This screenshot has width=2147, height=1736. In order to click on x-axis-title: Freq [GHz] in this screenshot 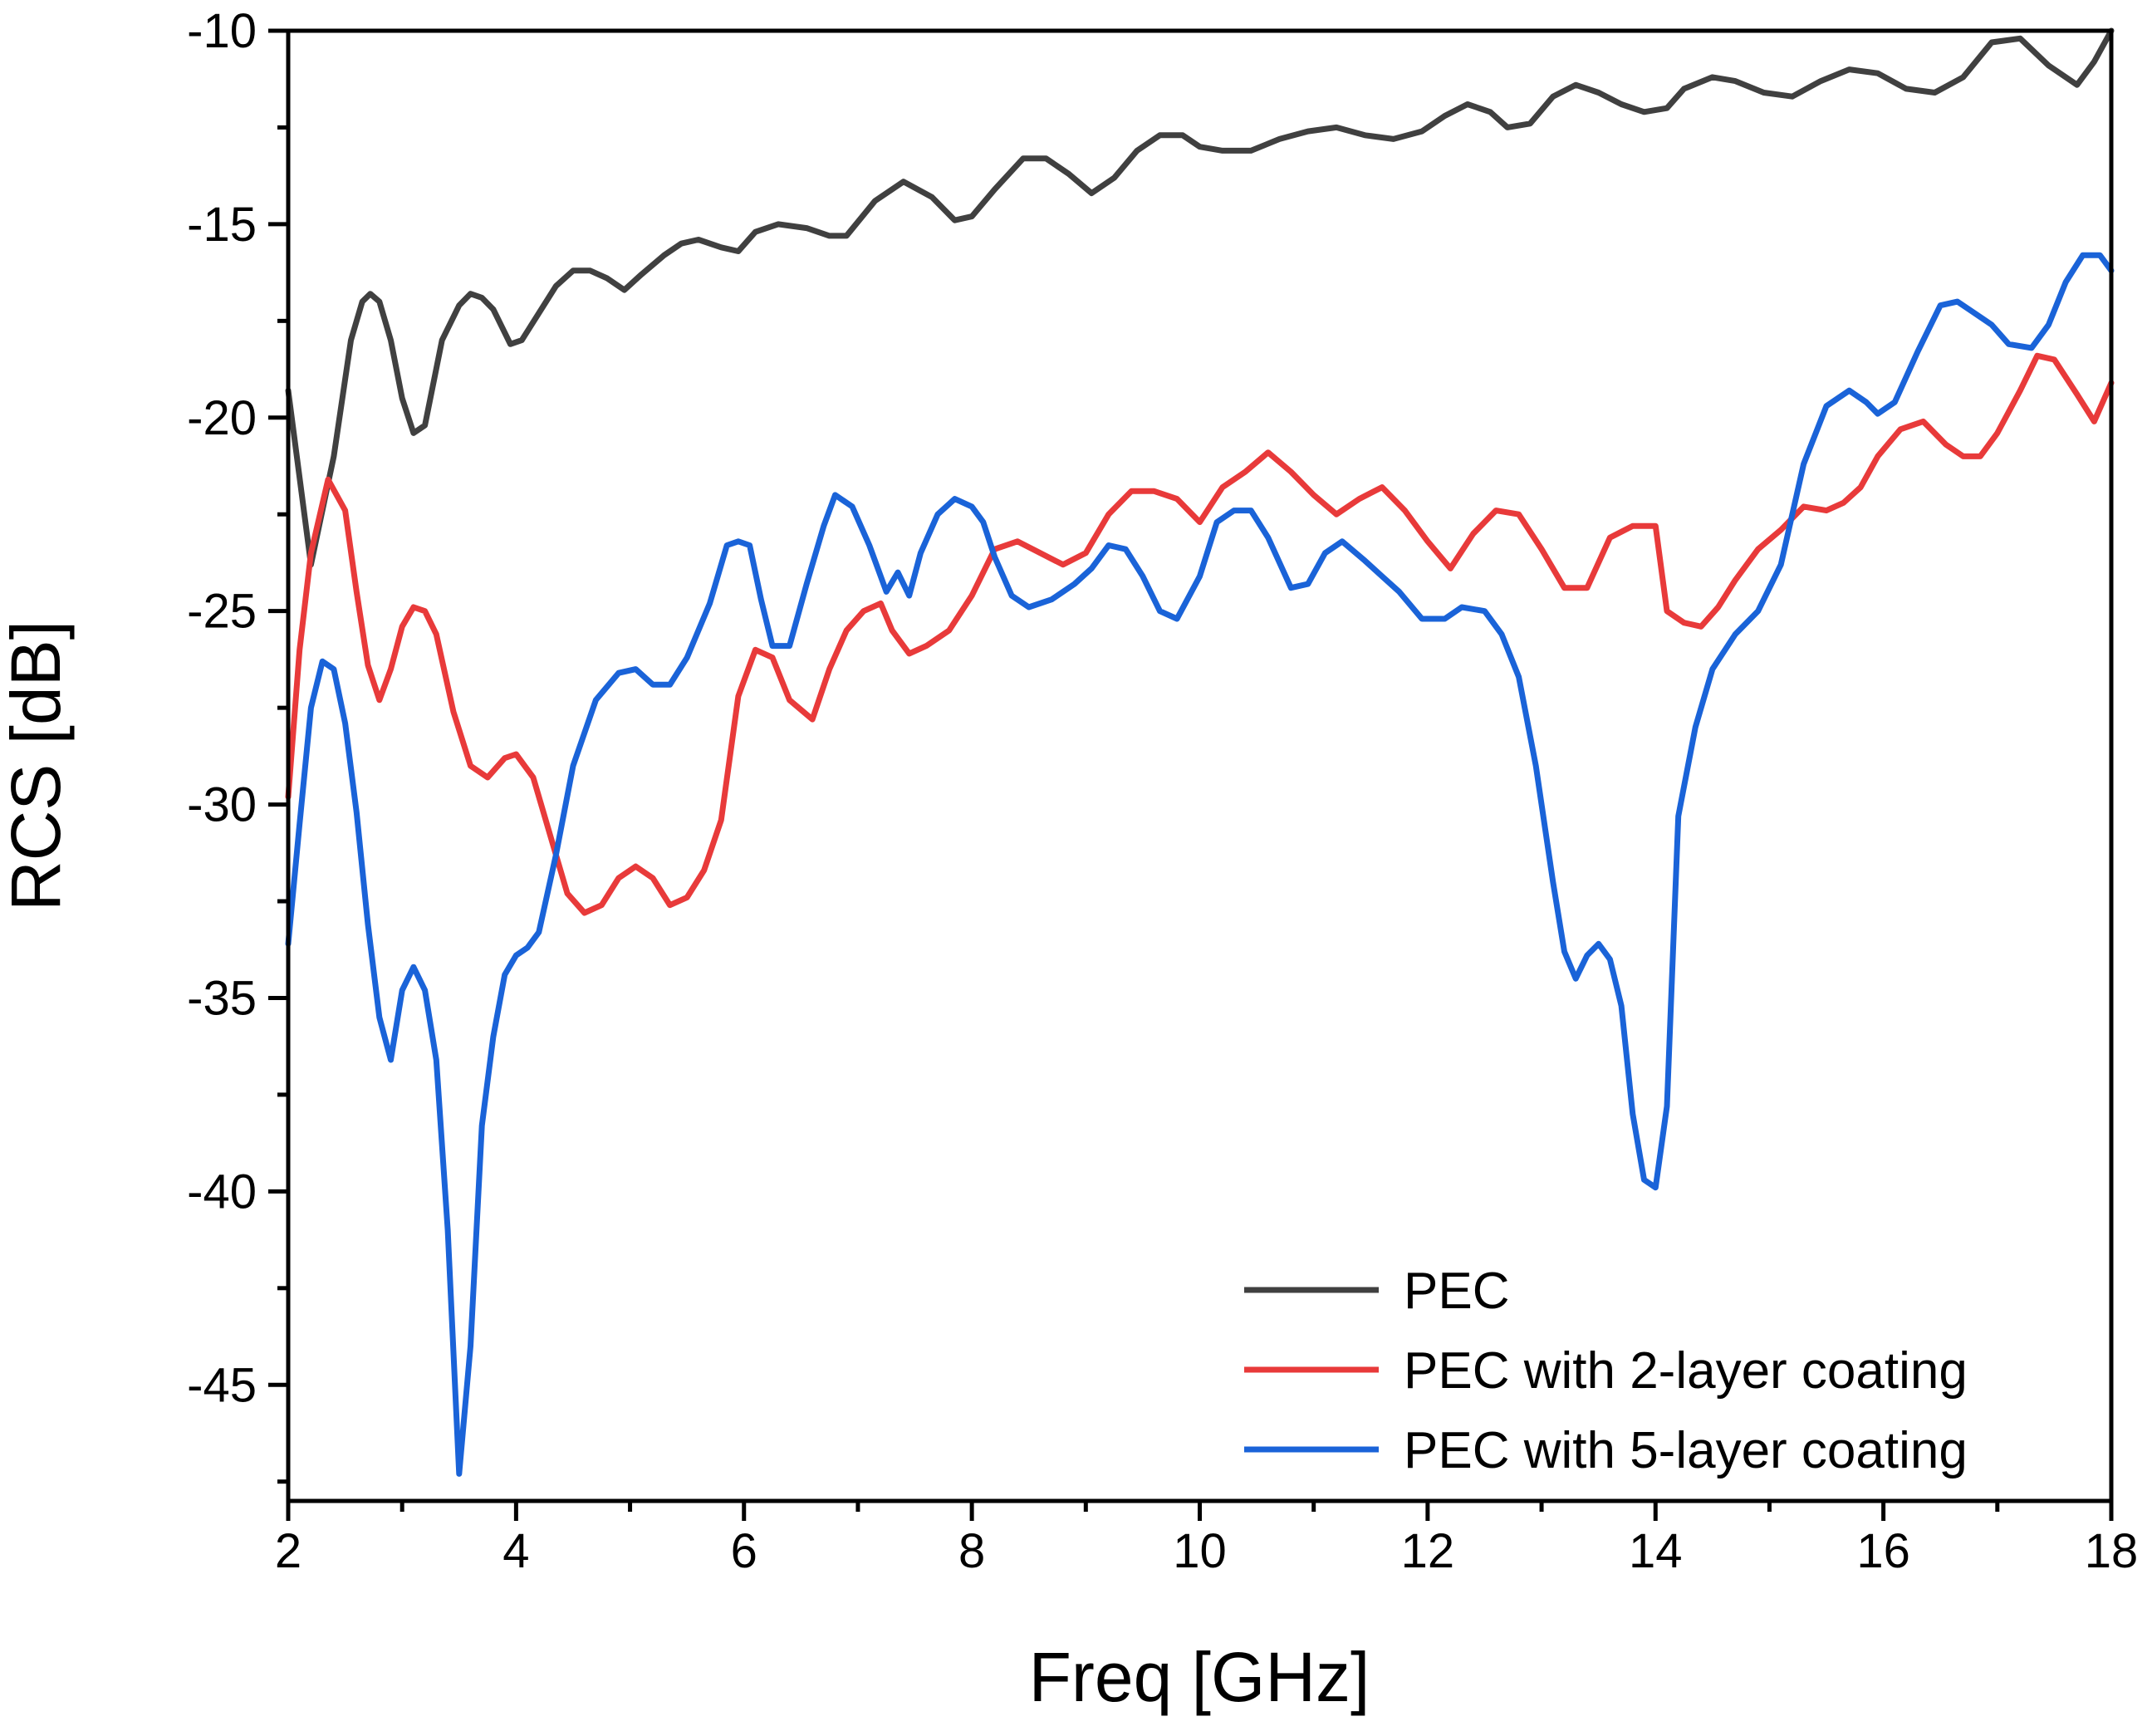, I will do `click(1199, 1677)`.